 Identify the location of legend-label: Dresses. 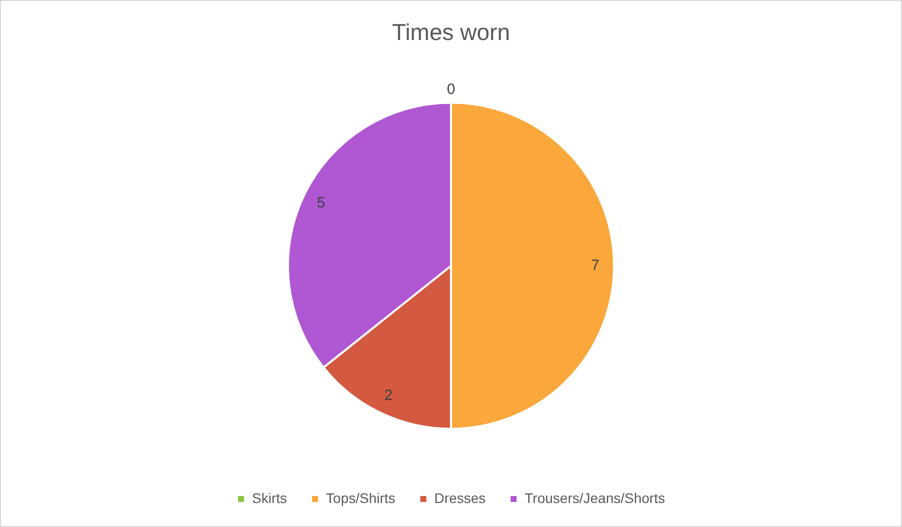
(460, 498).